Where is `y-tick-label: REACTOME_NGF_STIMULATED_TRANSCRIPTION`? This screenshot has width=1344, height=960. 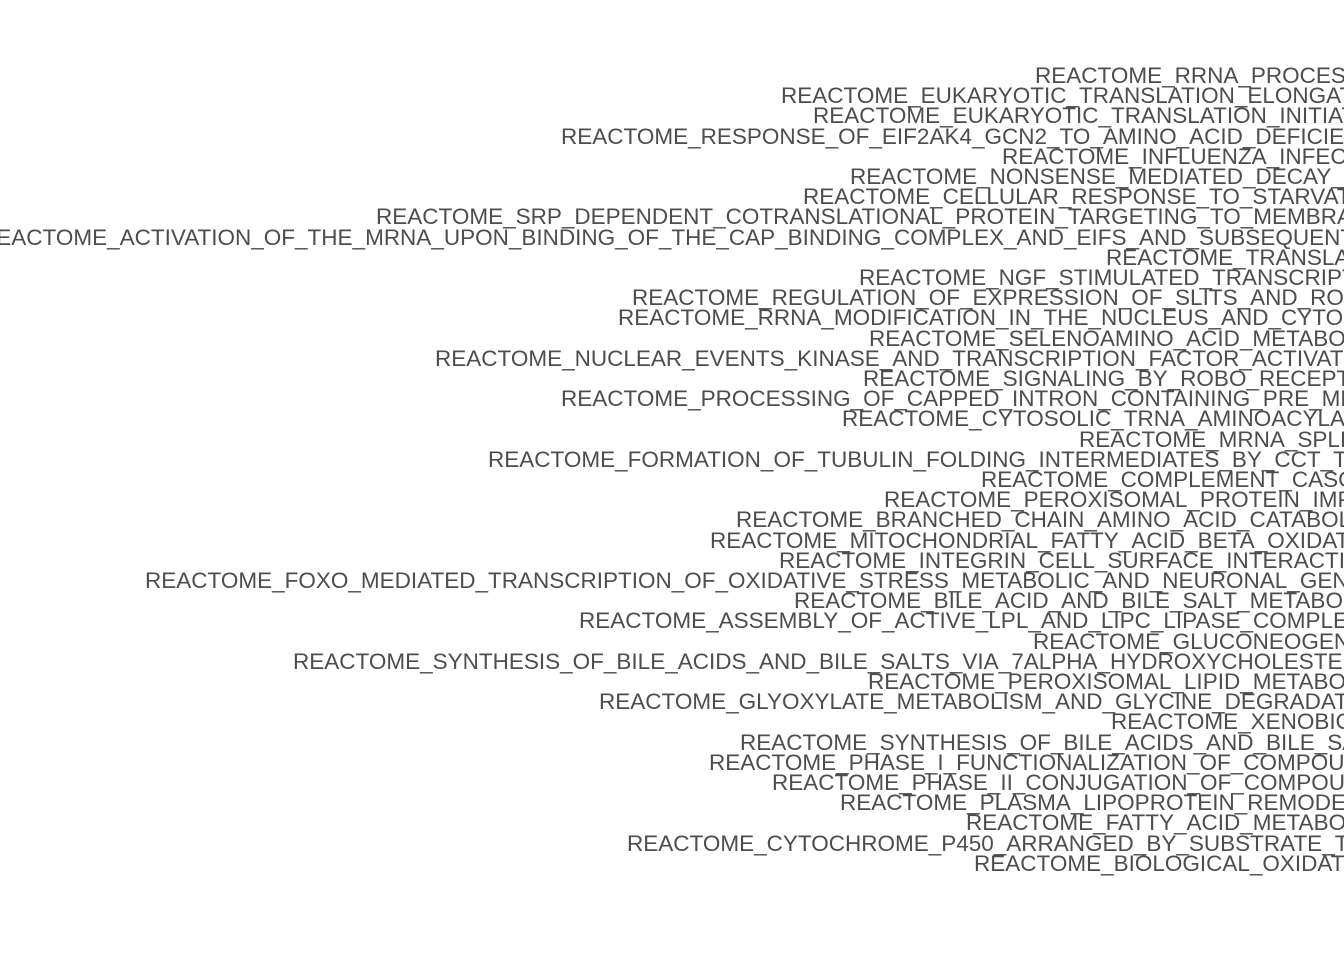 y-tick-label: REACTOME_NGF_STIMULATED_TRANSCRIPTION is located at coordinates (1101, 277).